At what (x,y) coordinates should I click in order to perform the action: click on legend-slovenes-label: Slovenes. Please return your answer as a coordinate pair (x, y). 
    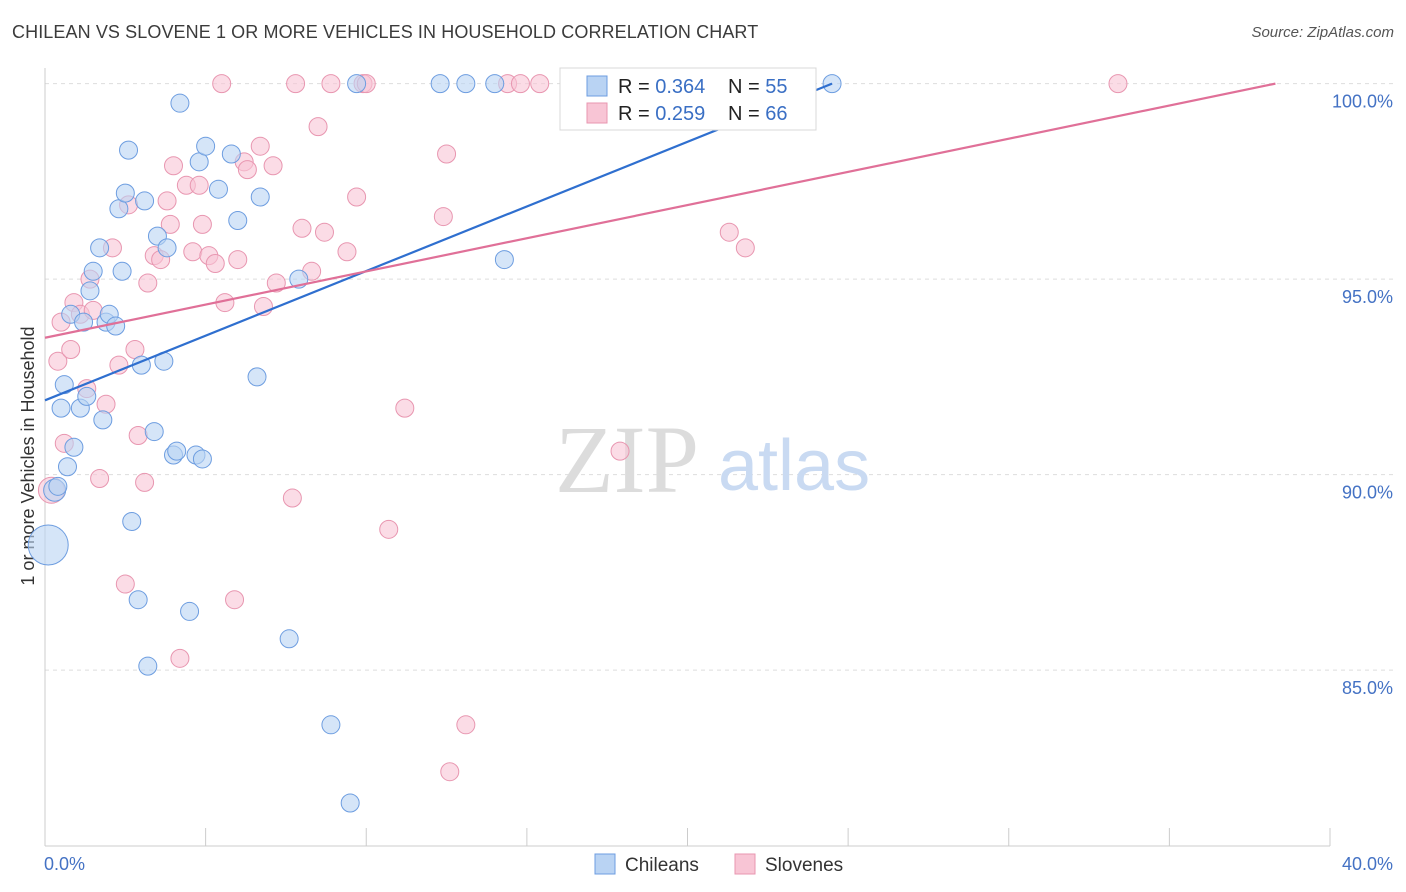
    Looking at the image, I should click on (804, 865).